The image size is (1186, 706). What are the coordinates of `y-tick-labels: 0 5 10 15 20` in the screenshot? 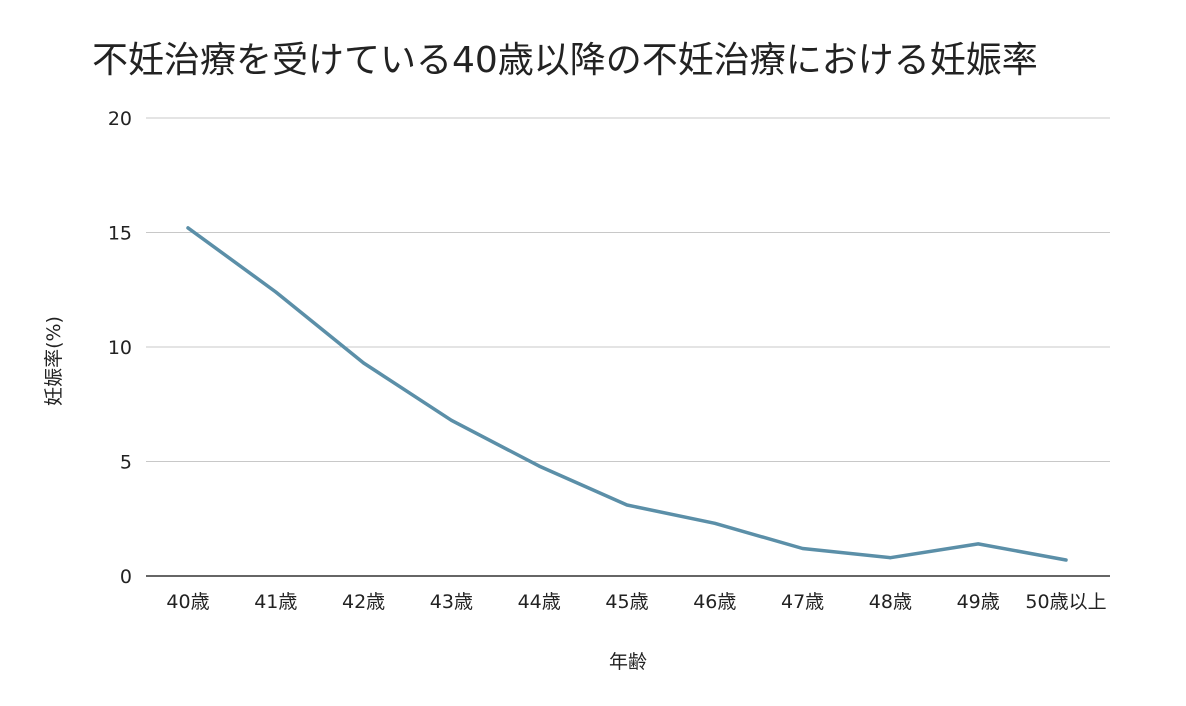 It's located at (120, 348).